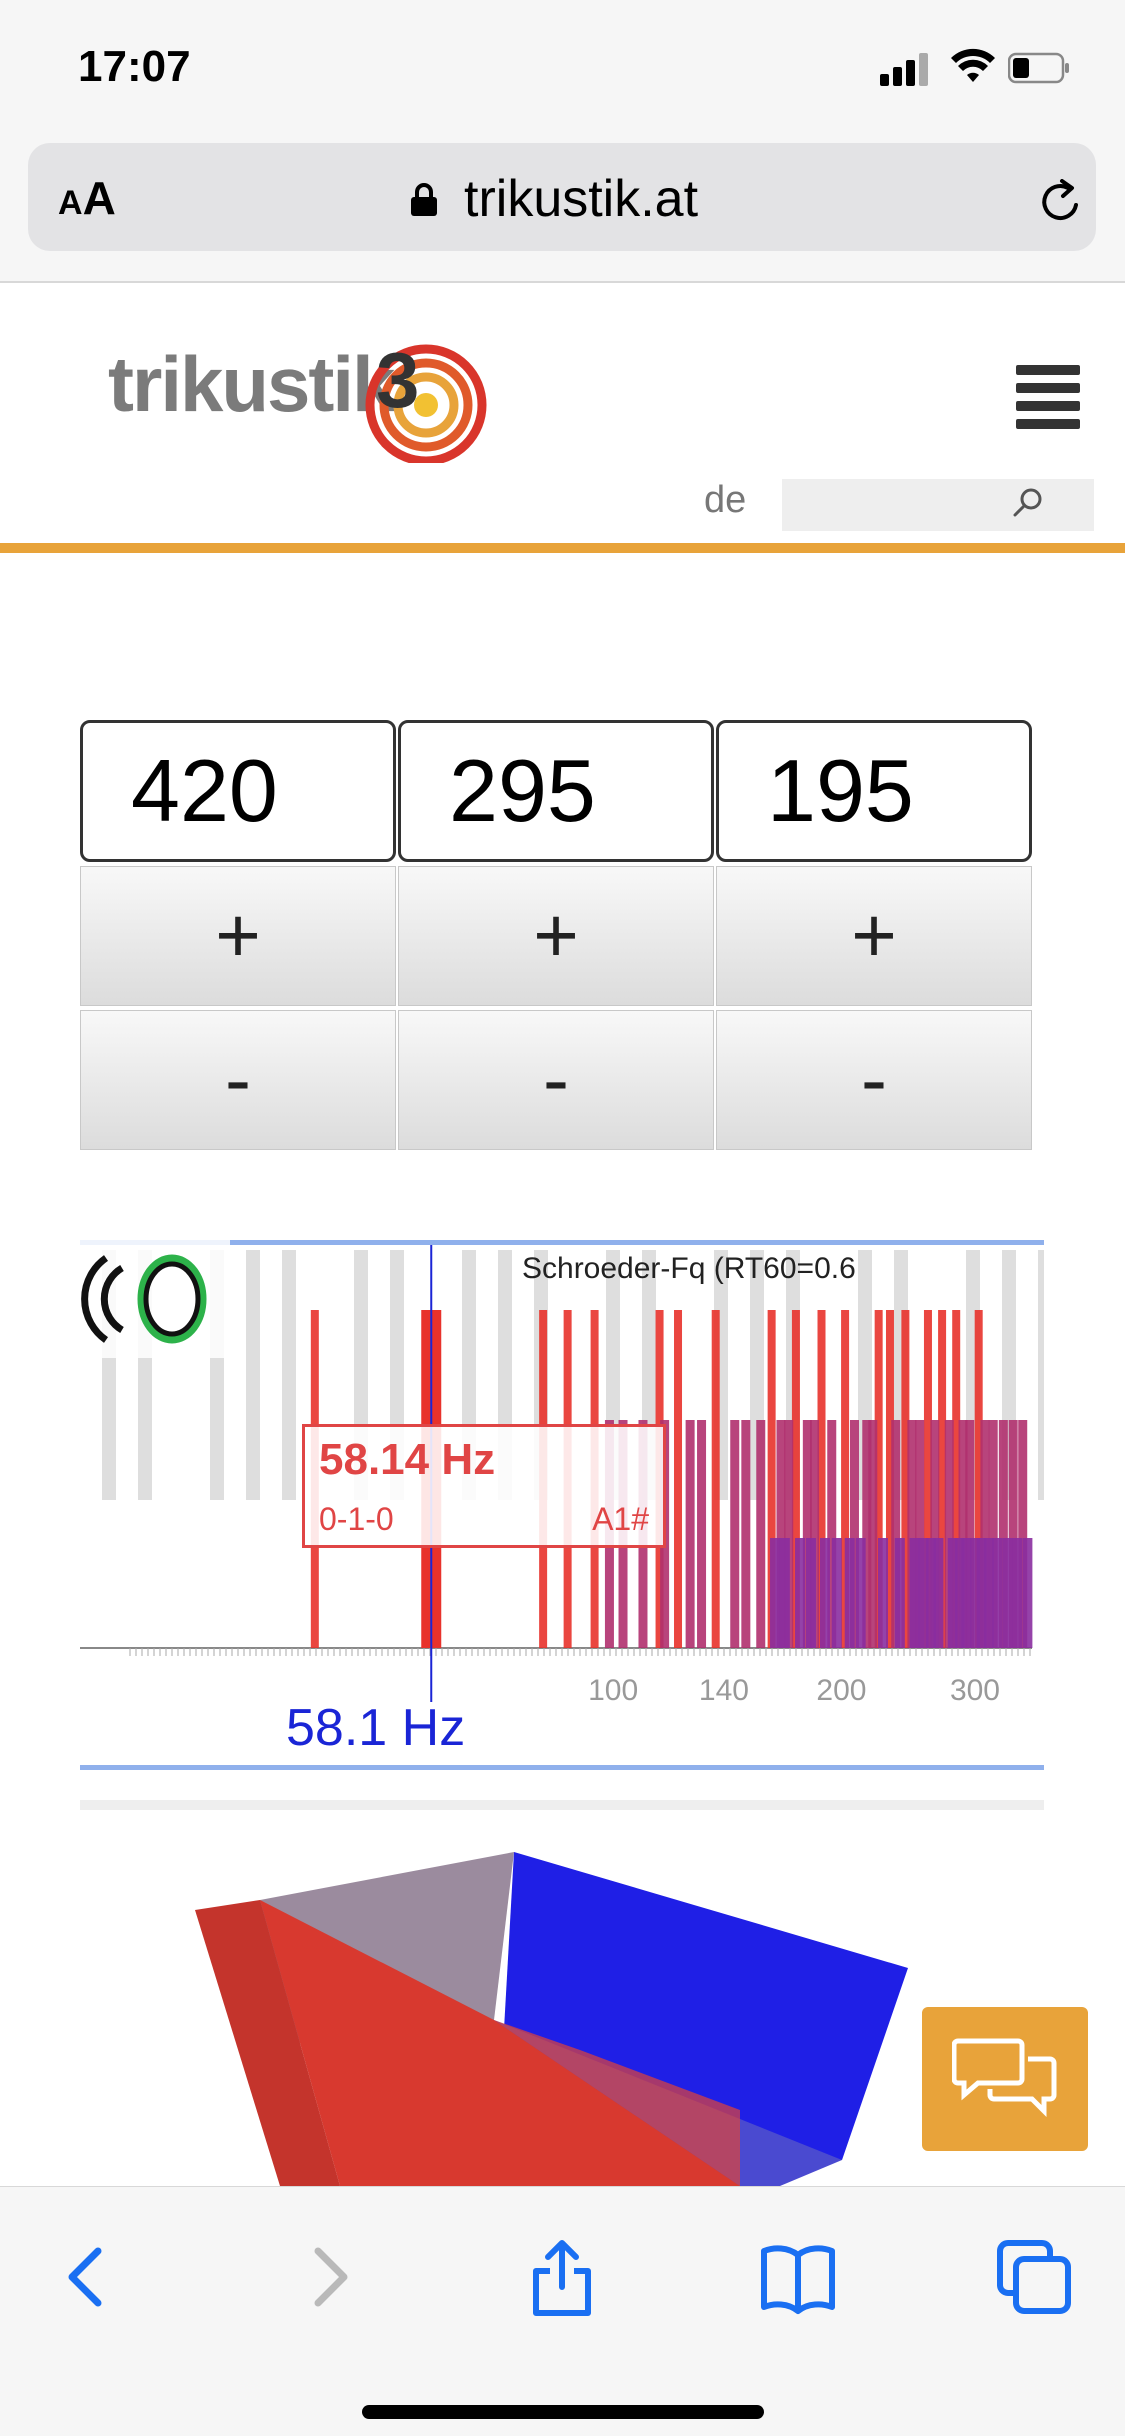 This screenshot has height=2436, width=1125. What do you see at coordinates (424, 199) in the screenshot?
I see `lock-icon` at bounding box center [424, 199].